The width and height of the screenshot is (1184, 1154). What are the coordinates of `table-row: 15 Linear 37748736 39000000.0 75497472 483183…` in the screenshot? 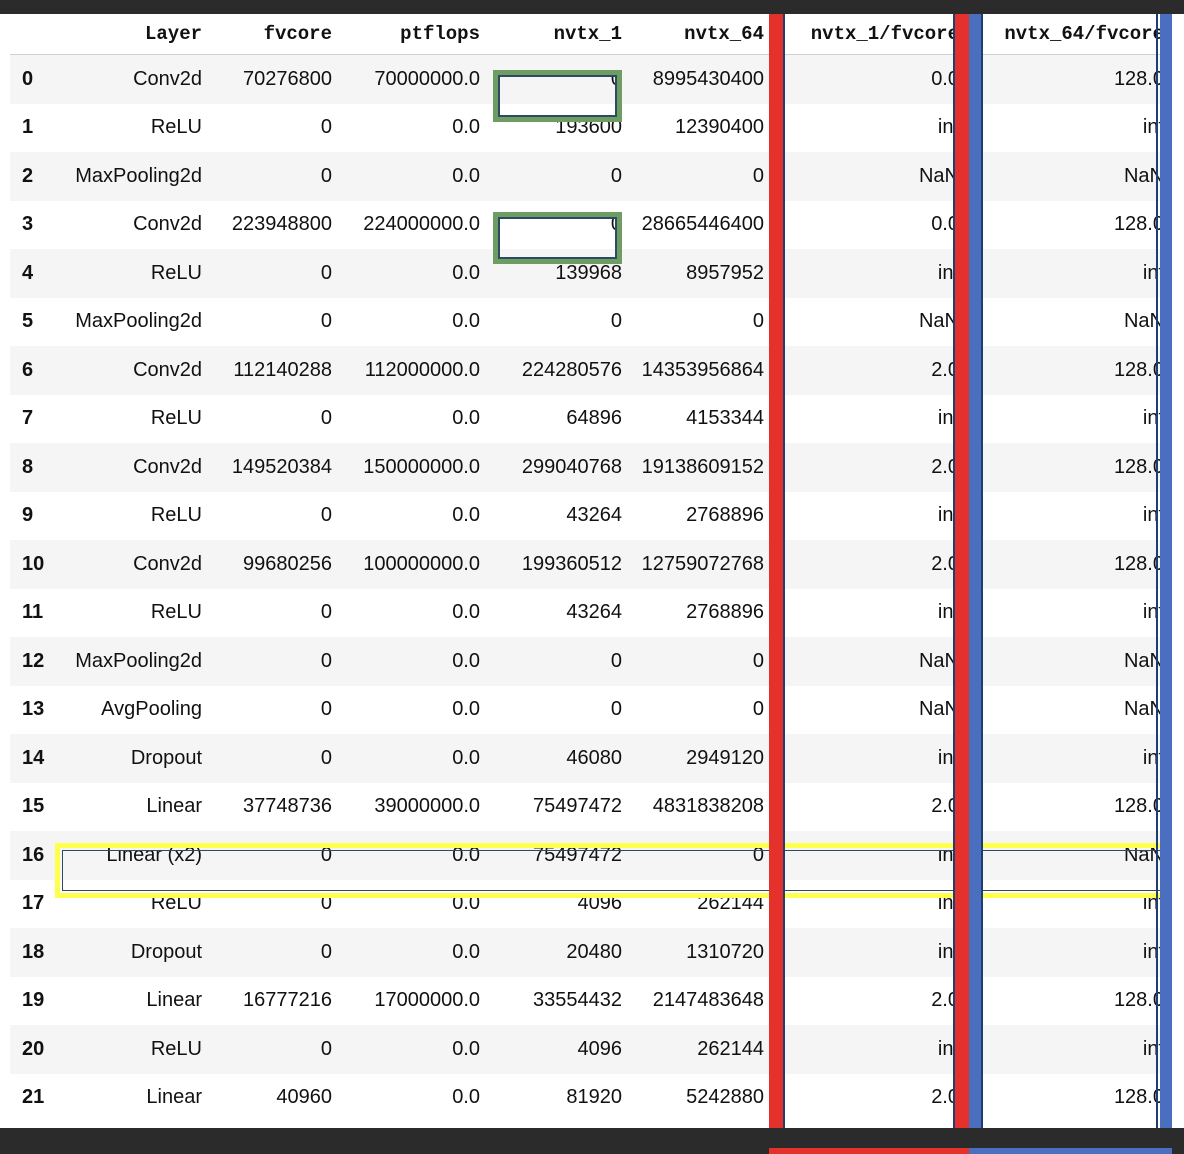 It's located at (590, 806).